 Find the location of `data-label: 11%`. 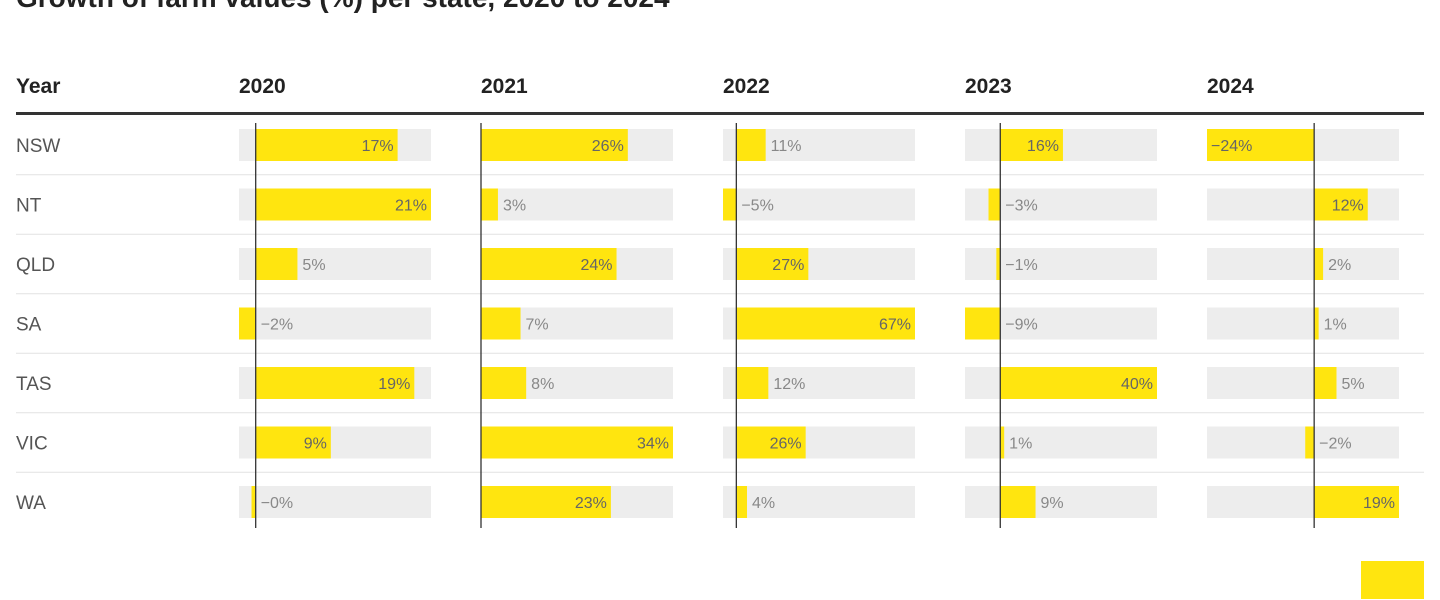

data-label: 11% is located at coordinates (786, 146).